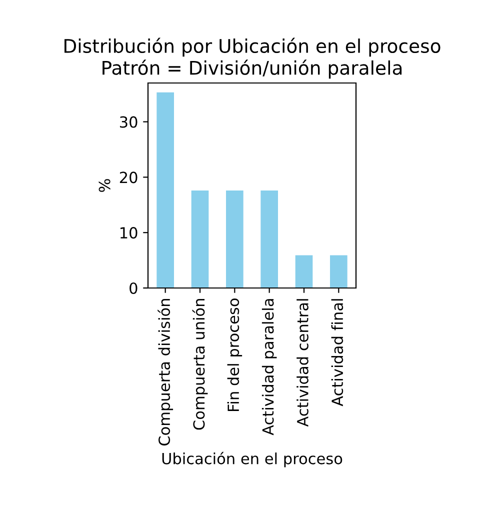 The height and width of the screenshot is (513, 478). I want to click on x-tick-label: Compuerta división, so click(166, 372).